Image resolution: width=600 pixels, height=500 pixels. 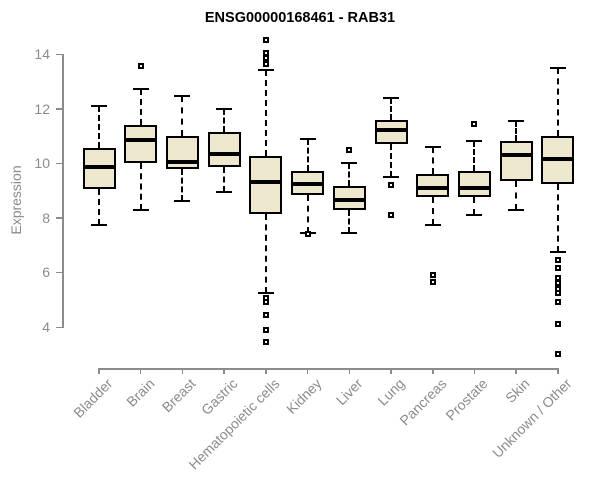 What do you see at coordinates (265, 253) in the screenshot?
I see `whisker-lower-hematopoietic-cells` at bounding box center [265, 253].